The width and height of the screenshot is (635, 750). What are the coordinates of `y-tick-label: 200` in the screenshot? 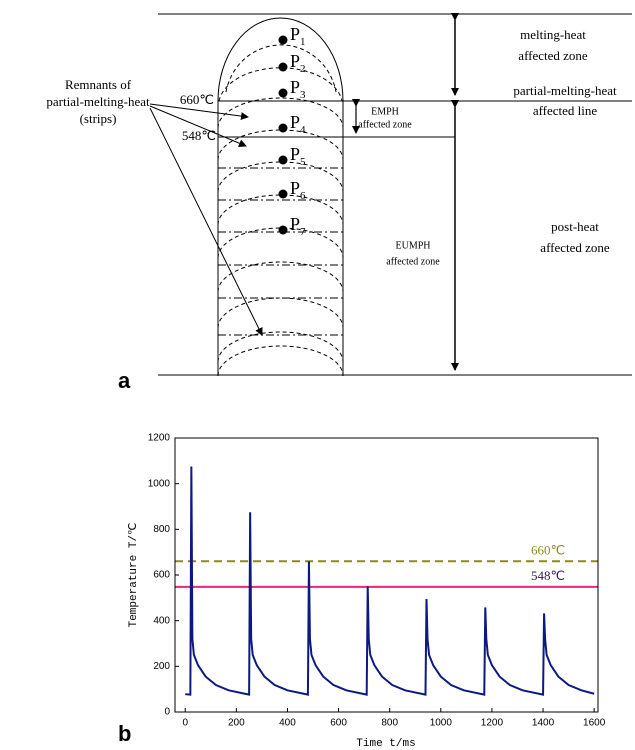 It's located at (161, 666).